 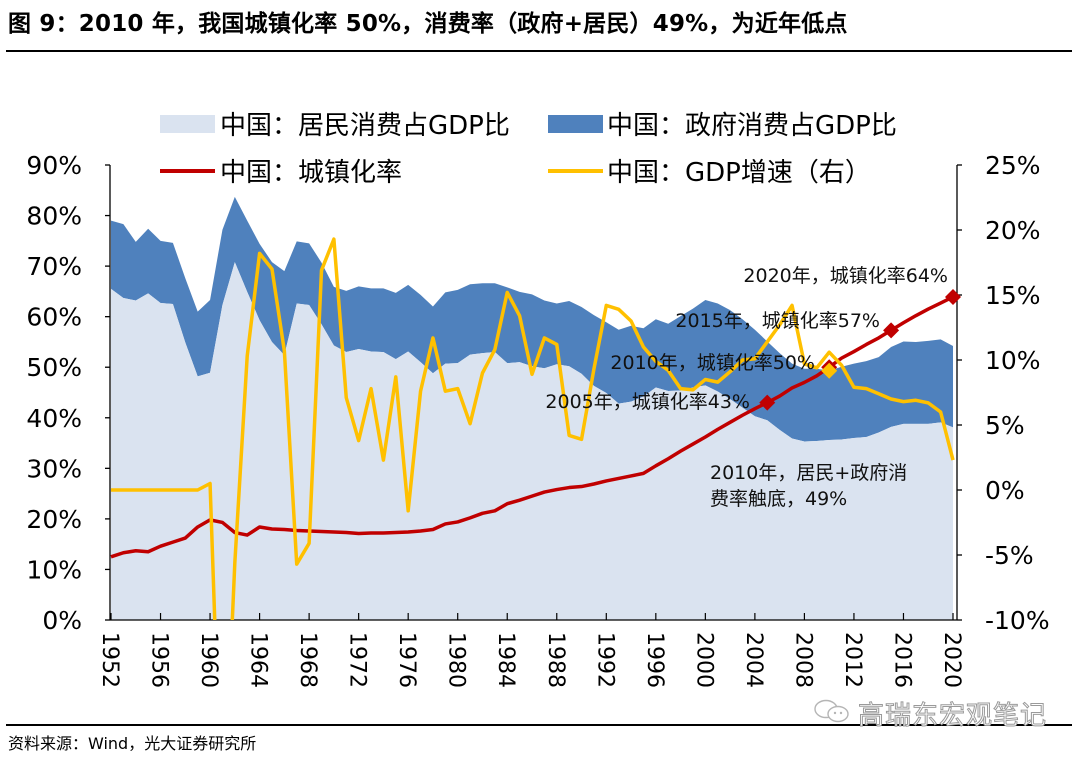 I want to click on x-tick-label: 1984, so click(x=505, y=660).